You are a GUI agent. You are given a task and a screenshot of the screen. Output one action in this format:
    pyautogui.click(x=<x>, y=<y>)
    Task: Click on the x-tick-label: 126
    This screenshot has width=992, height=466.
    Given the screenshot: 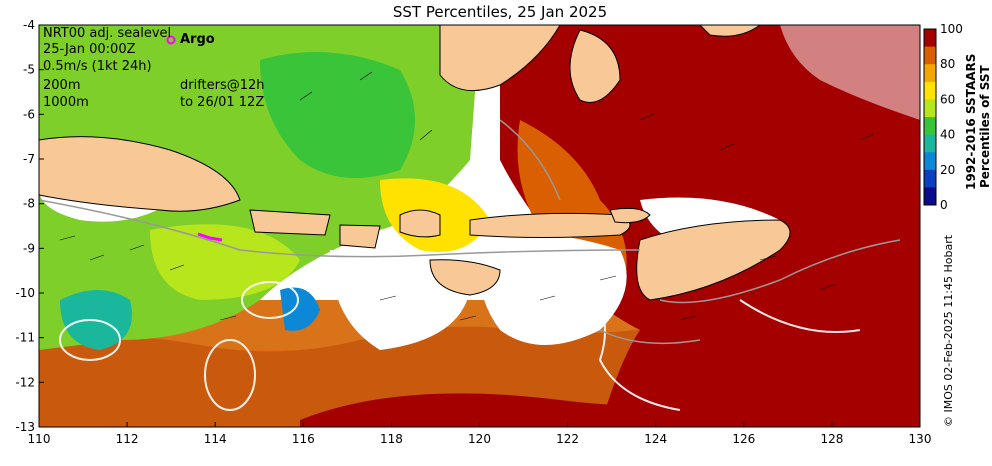 What is the action you would take?
    pyautogui.click(x=743, y=439)
    